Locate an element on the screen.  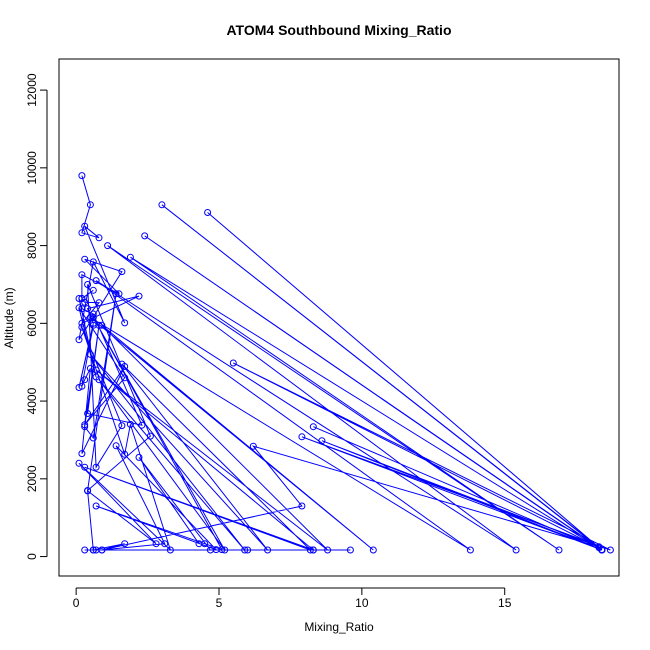
x-tick-label: 10 is located at coordinates (362, 603).